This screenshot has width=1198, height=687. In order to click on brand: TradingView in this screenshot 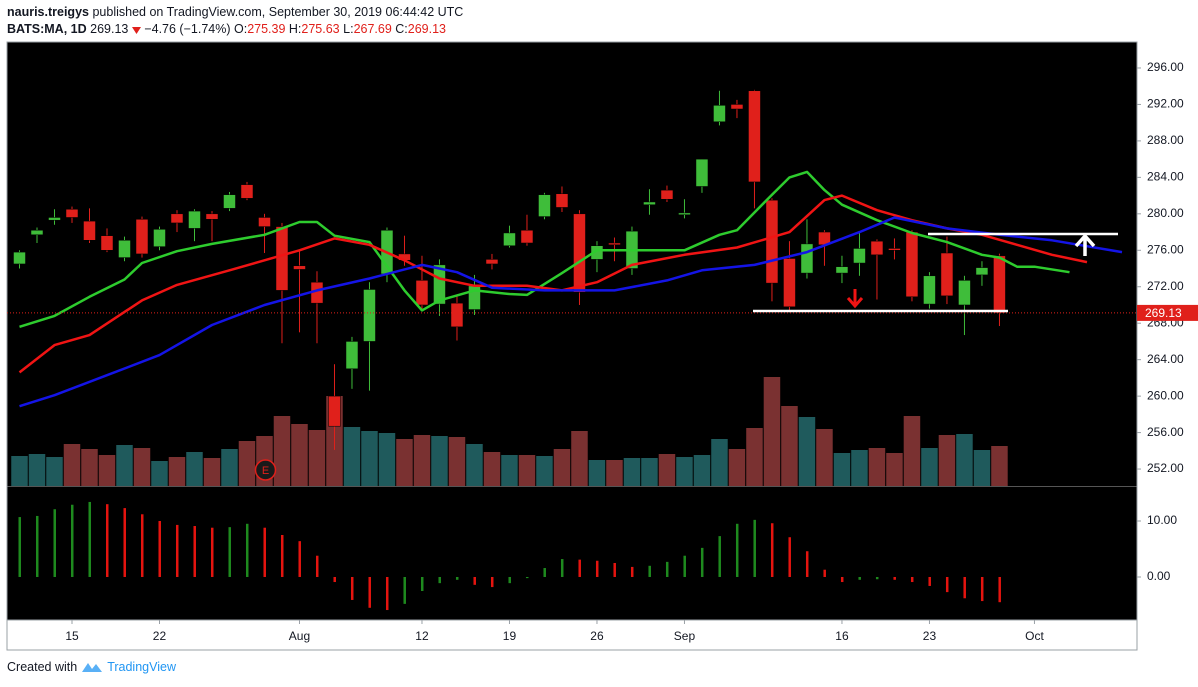, I will do `click(141, 667)`.